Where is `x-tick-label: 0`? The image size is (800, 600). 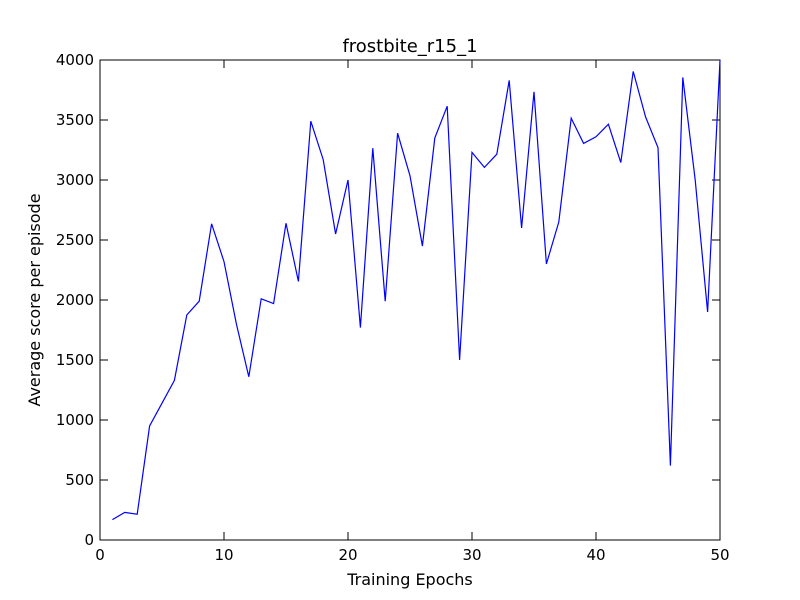
x-tick-label: 0 is located at coordinates (100, 555).